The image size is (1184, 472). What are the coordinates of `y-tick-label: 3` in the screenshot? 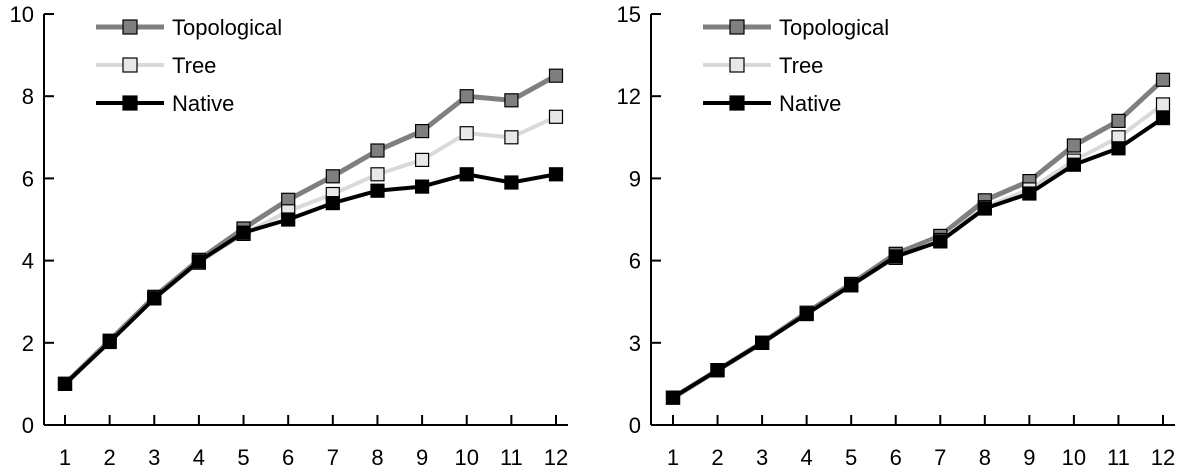 It's located at (635, 343).